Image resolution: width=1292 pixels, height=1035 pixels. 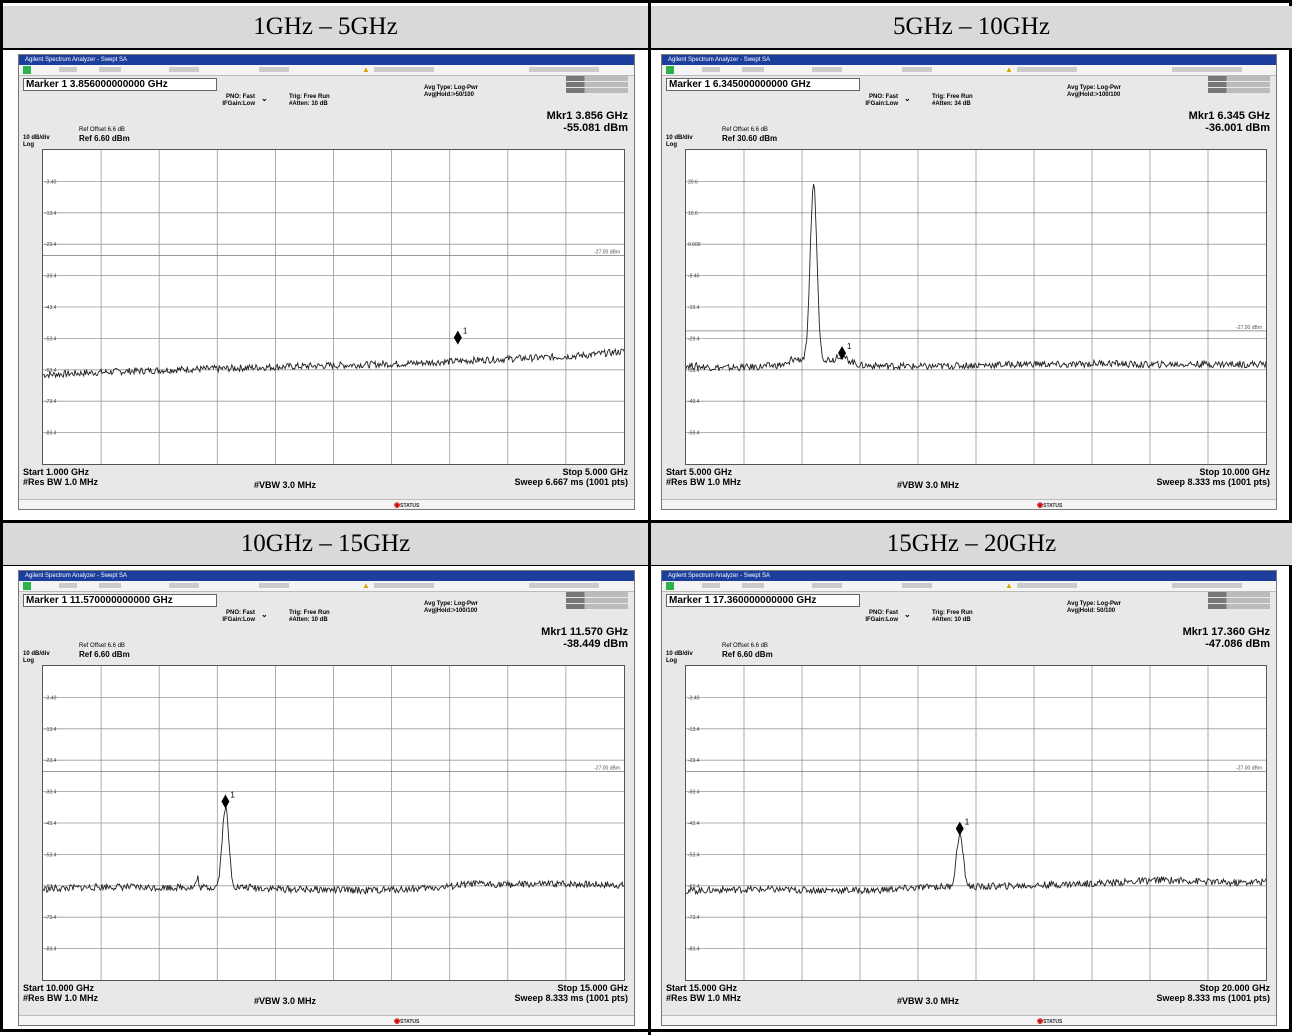 What do you see at coordinates (763, 84) in the screenshot?
I see `marker-frequency-box: Marker 1 6.345000000000 GHz` at bounding box center [763, 84].